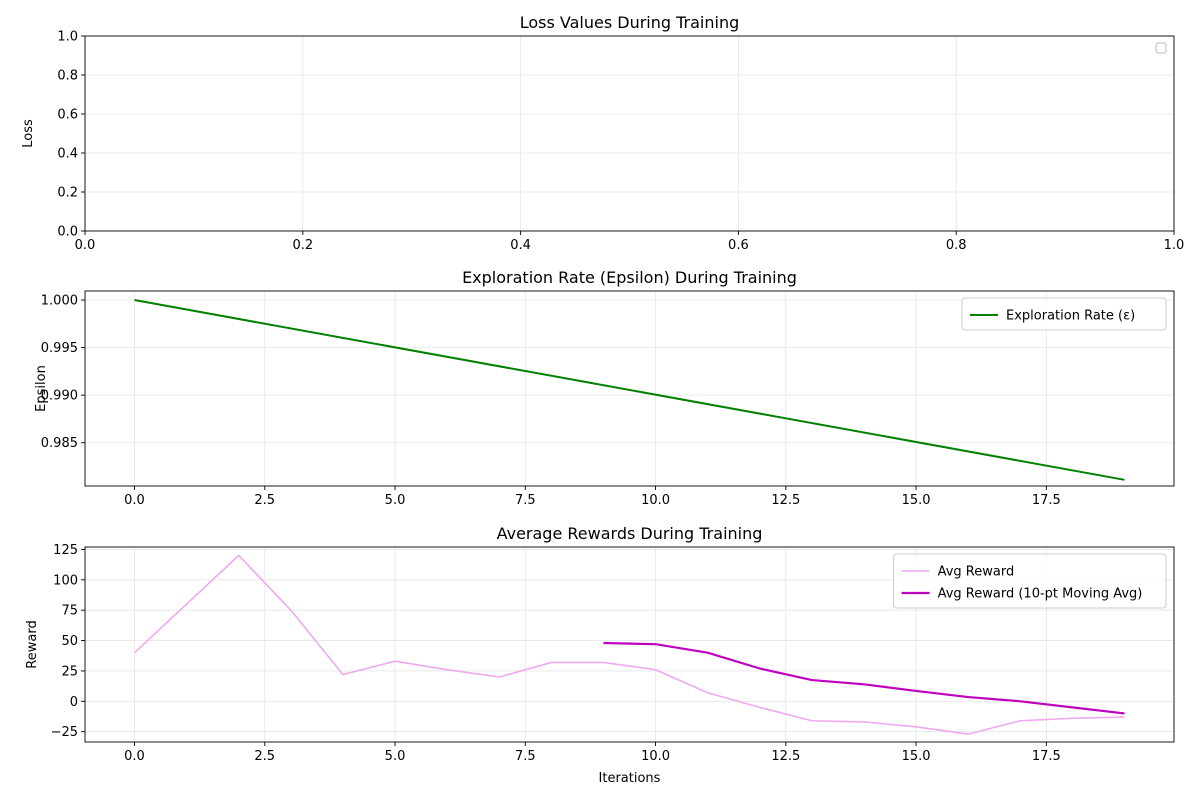  Describe the element at coordinates (976, 572) in the screenshot. I see `legend-label-1: Avg Reward` at that location.